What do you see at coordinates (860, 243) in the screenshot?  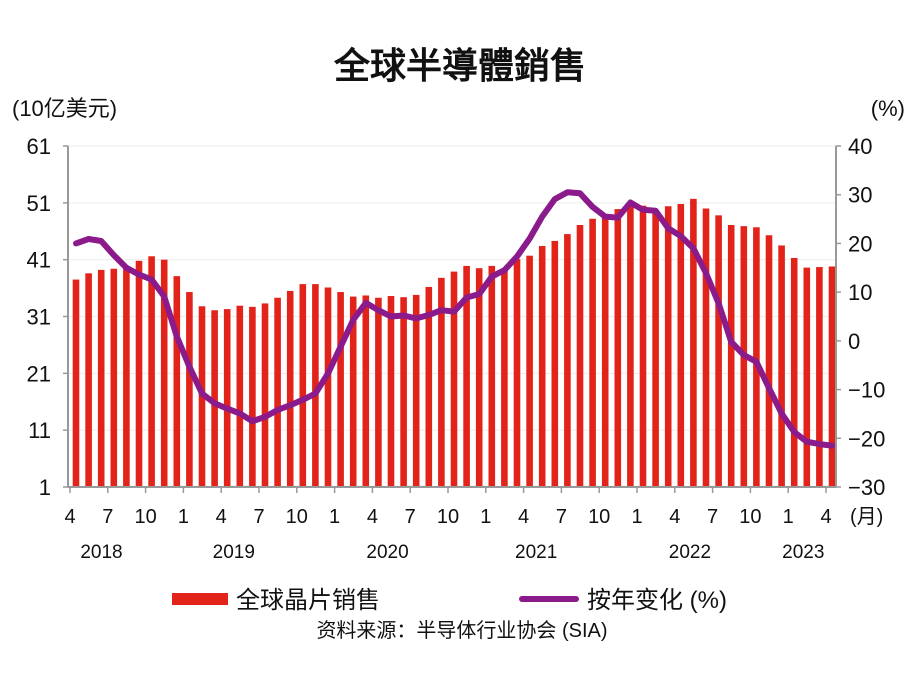 I see `right-tick-label: 20` at bounding box center [860, 243].